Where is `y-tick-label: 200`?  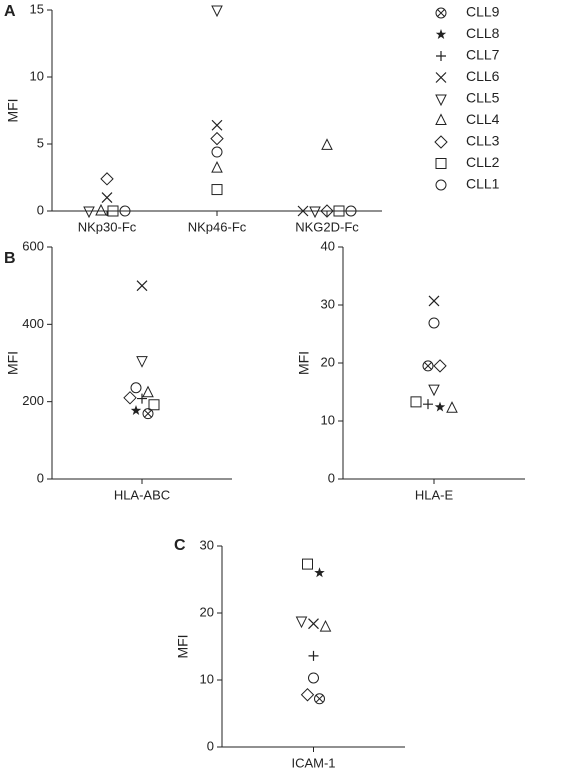
y-tick-label: 200 is located at coordinates (33, 400).